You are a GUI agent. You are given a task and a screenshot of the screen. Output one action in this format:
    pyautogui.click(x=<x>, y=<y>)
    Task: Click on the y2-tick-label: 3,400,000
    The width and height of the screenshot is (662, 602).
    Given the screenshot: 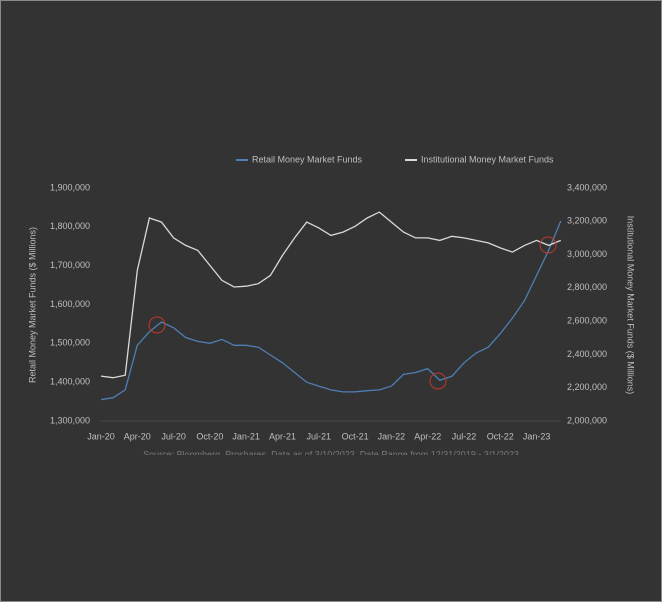 What is the action you would take?
    pyautogui.click(x=587, y=187)
    